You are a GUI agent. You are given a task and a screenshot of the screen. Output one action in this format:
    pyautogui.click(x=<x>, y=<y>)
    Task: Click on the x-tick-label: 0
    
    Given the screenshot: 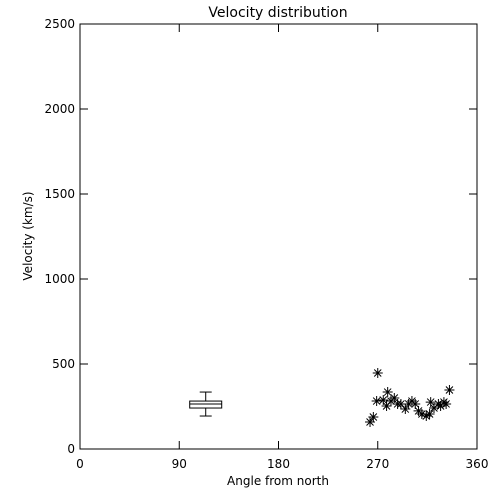 What is the action you would take?
    pyautogui.click(x=80, y=464)
    